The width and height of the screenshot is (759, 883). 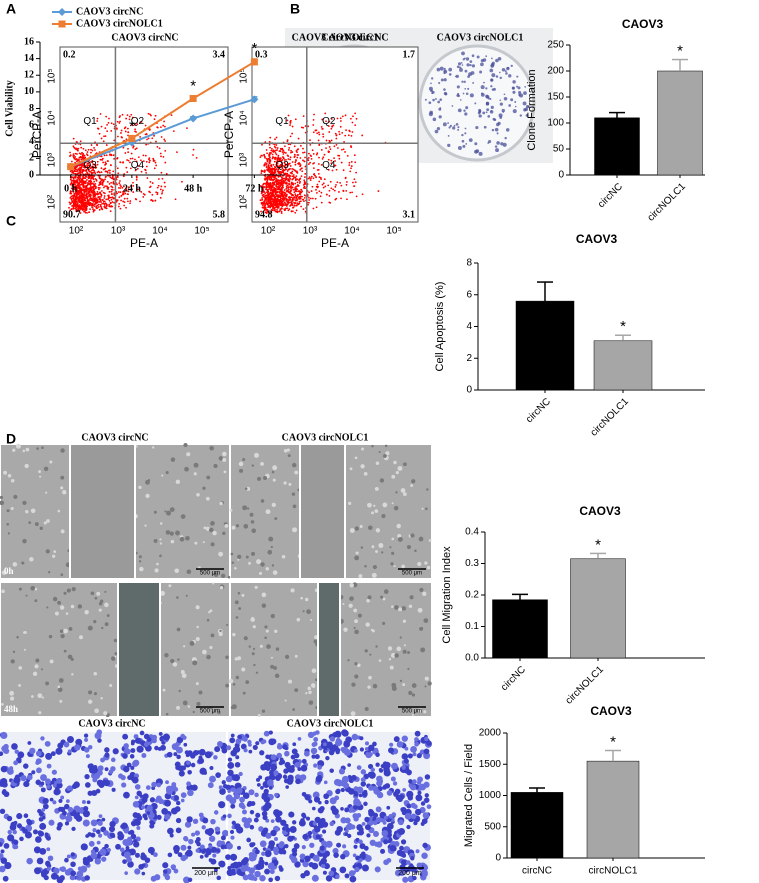 I want to click on flow-y-label: PerCP-A, so click(x=37, y=134).